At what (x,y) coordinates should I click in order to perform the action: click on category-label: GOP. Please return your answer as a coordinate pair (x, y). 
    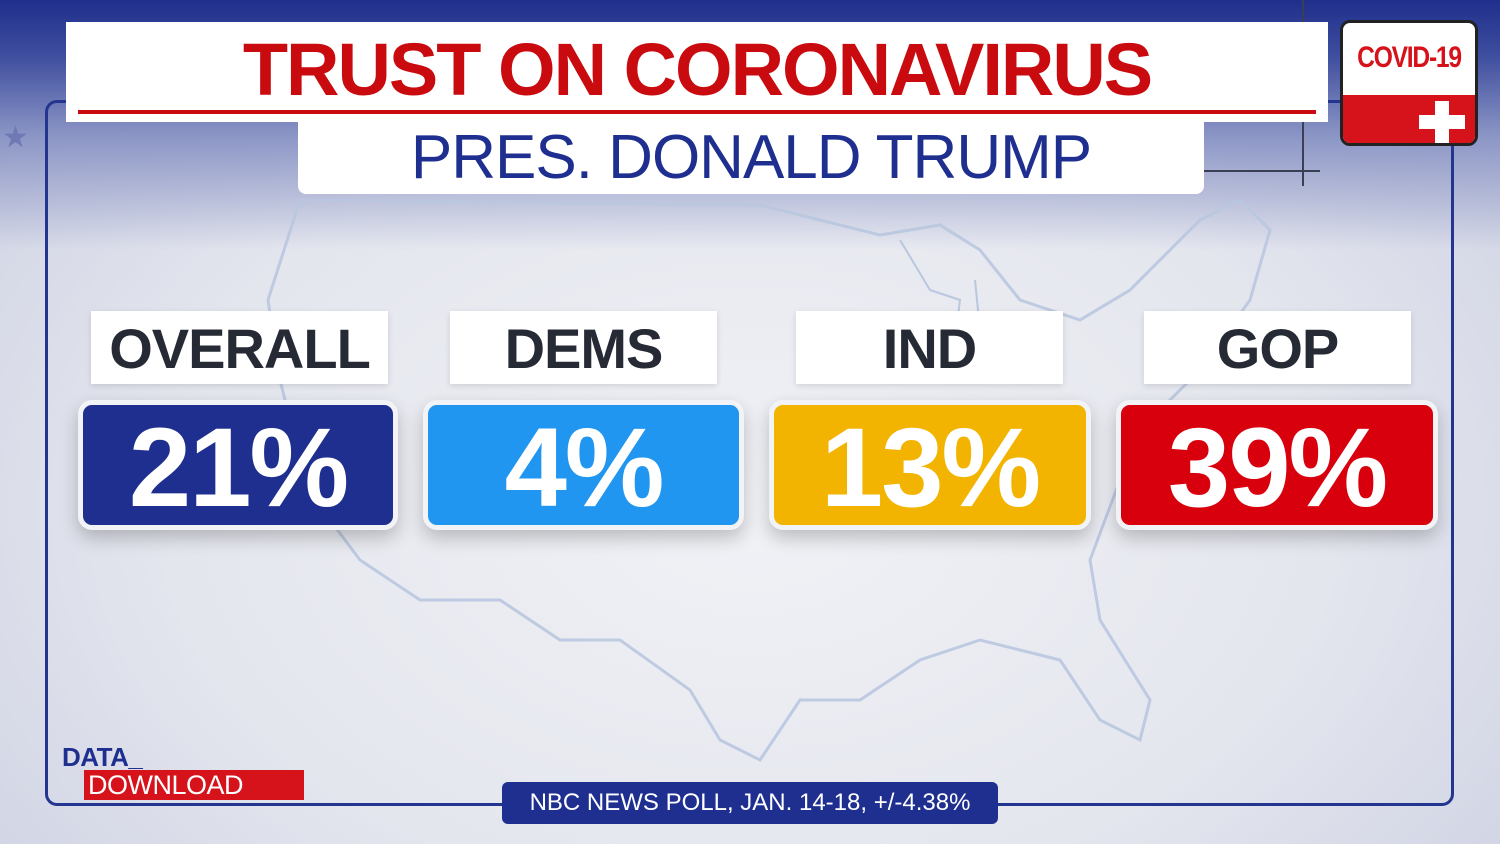
    Looking at the image, I should click on (1277, 348).